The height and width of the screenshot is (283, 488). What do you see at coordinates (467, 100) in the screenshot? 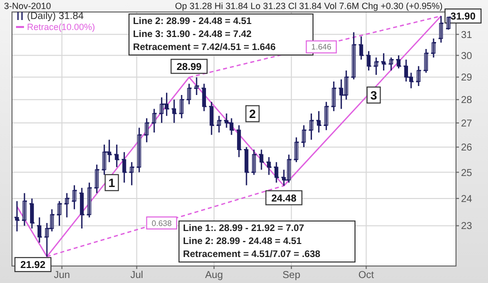
I see `y-tick-label: 28` at bounding box center [467, 100].